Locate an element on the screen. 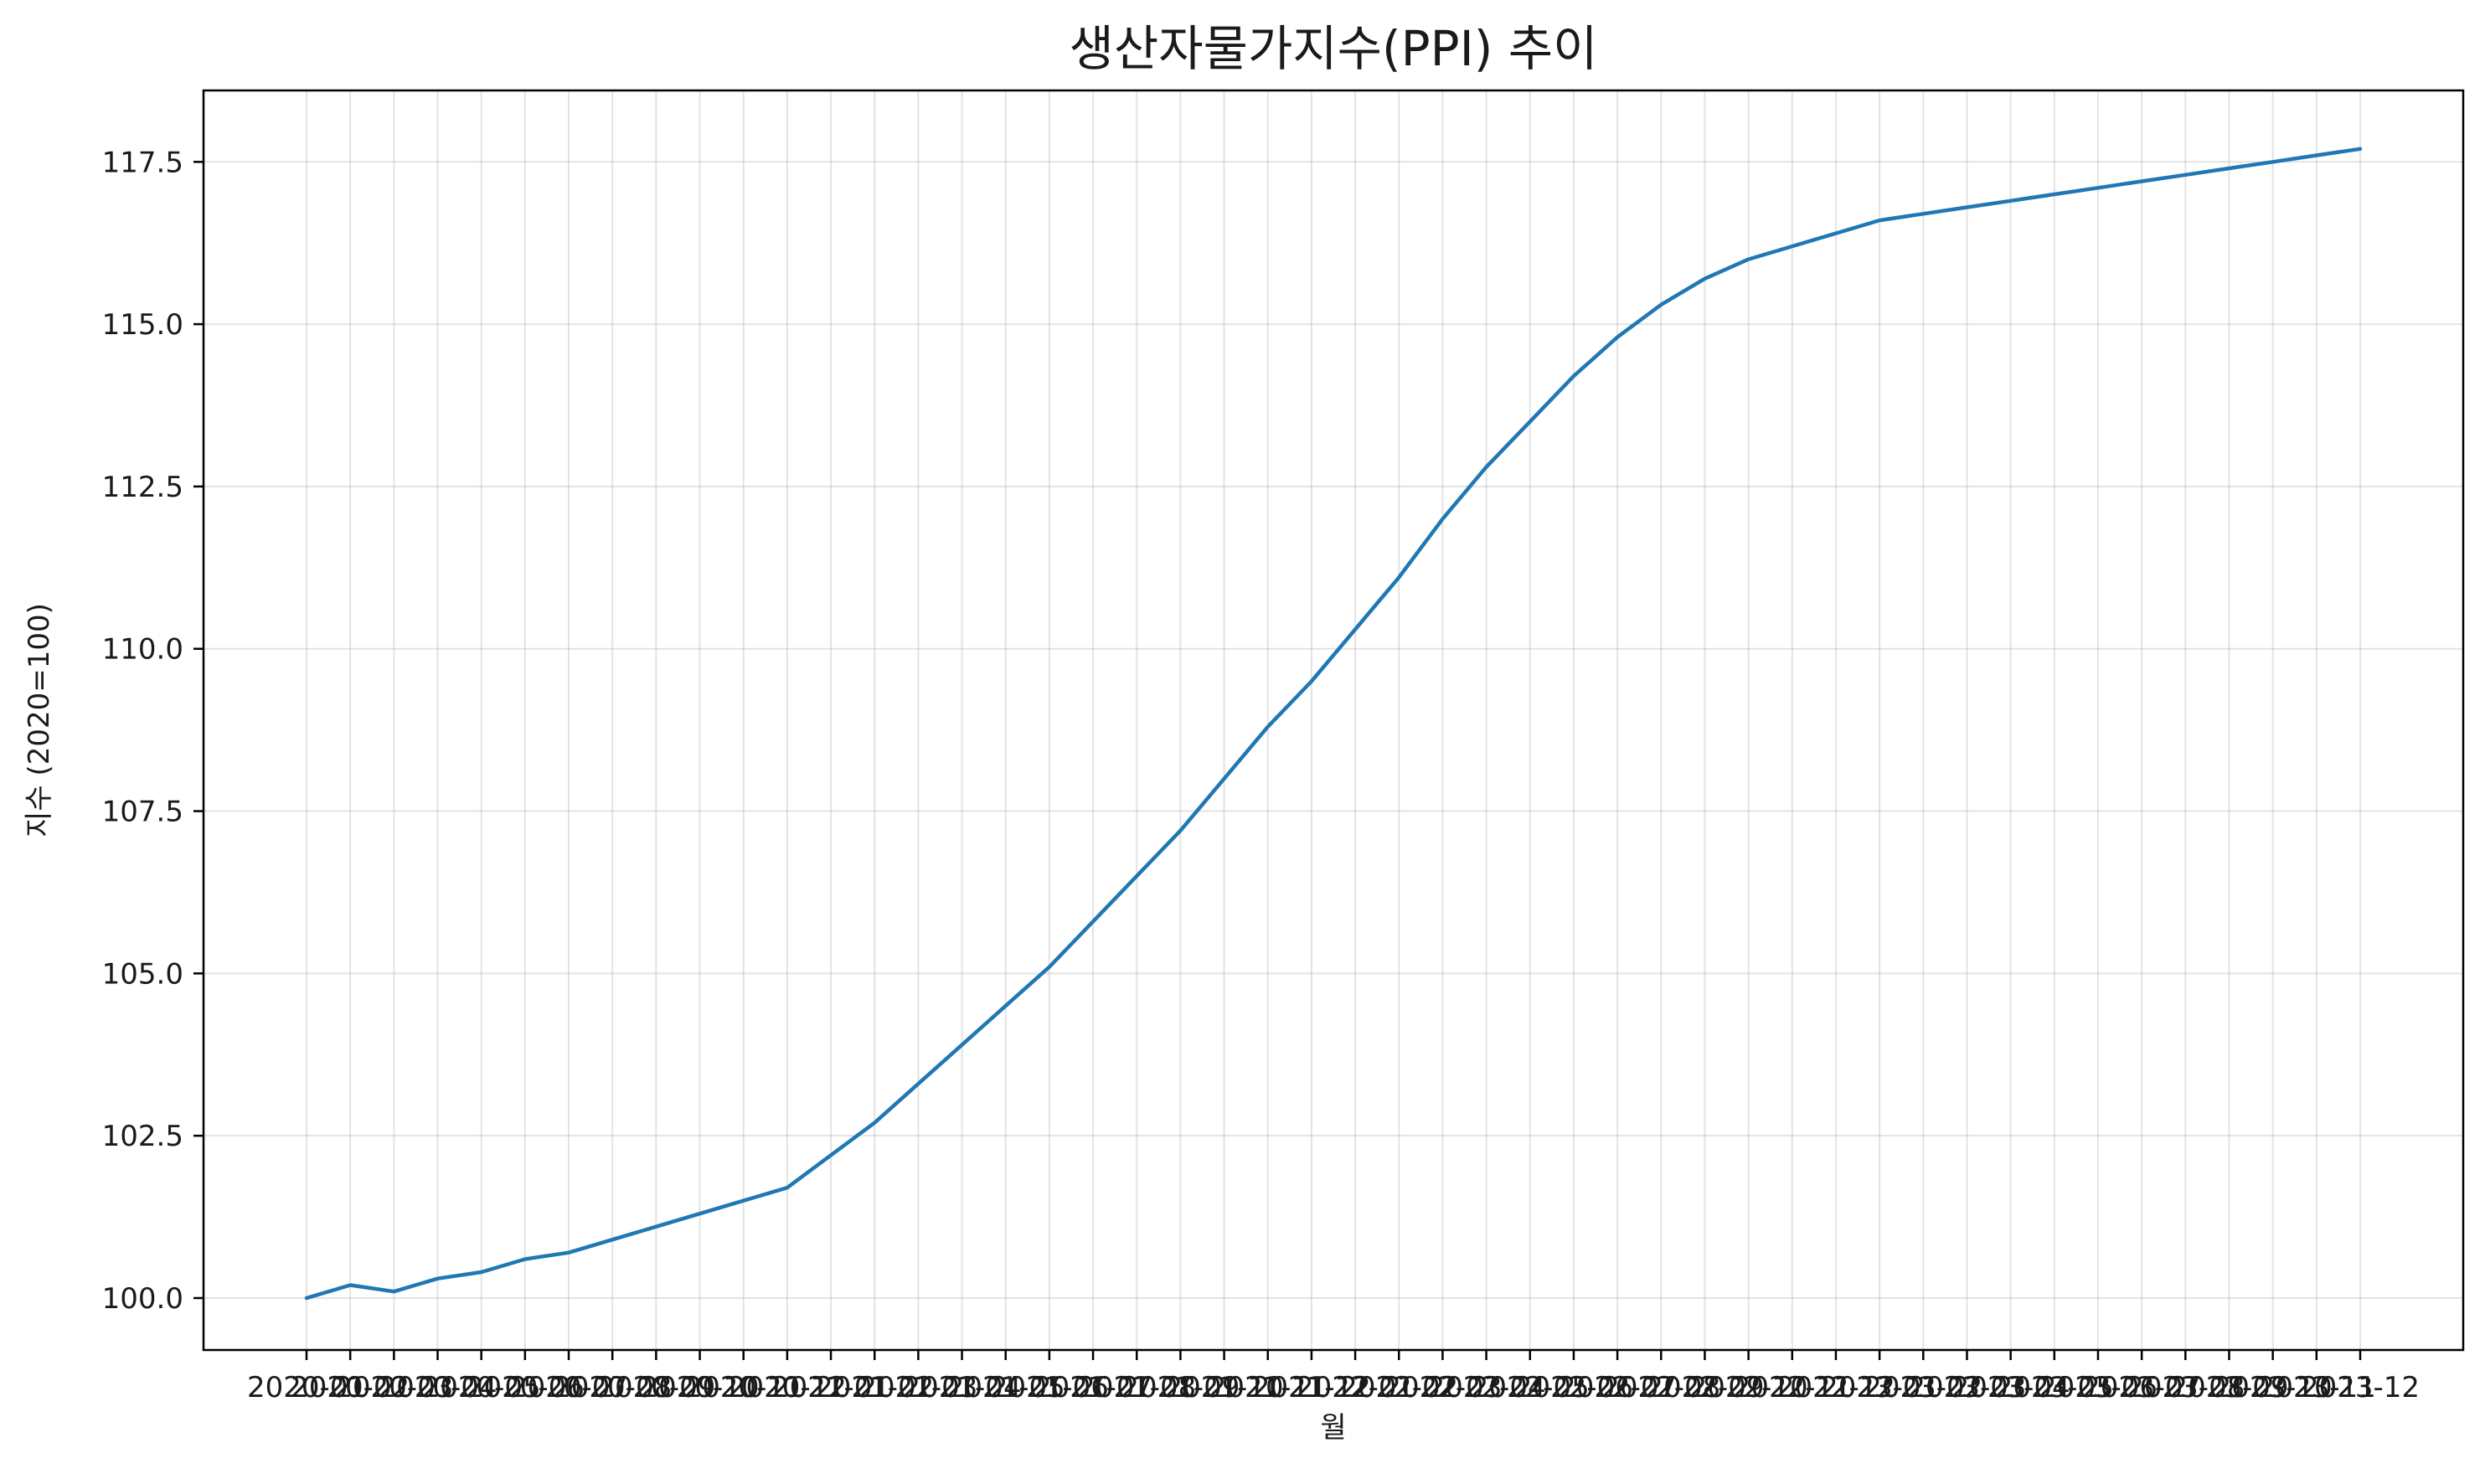 The image size is (2485, 1484). x-tick-label: 2021-04 is located at coordinates (962, 1387).